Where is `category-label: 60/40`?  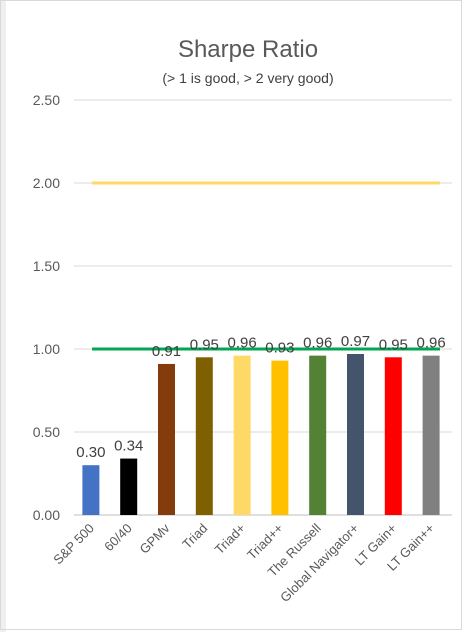 category-label: 60/40 is located at coordinates (118, 538).